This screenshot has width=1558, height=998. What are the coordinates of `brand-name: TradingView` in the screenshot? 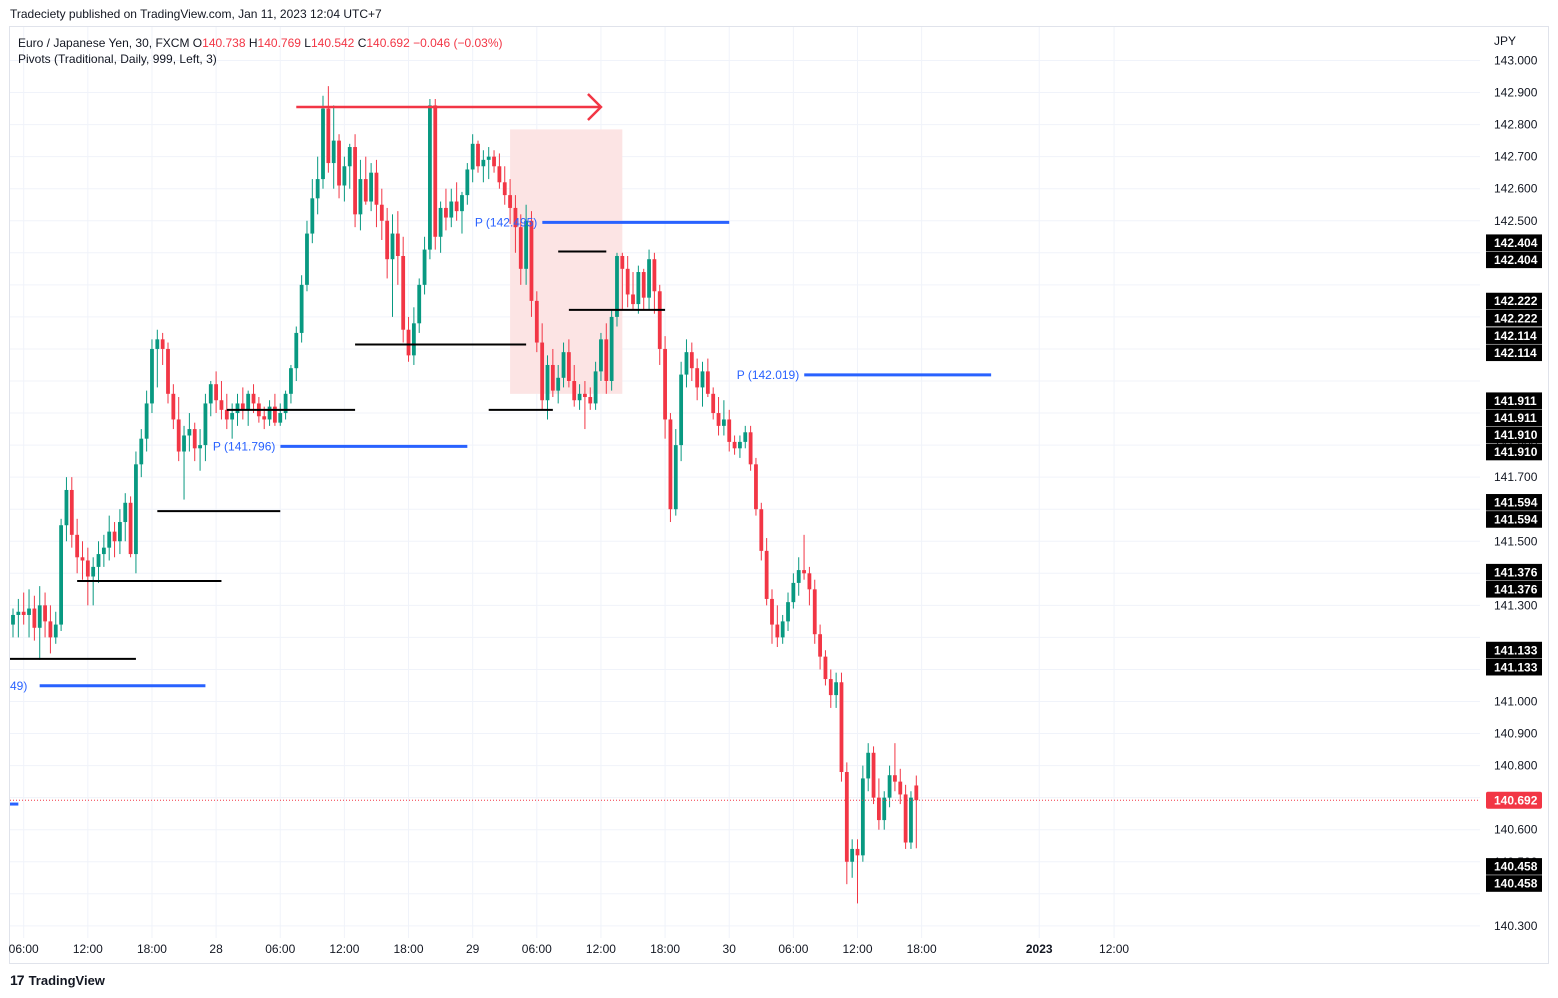 It's located at (66, 980).